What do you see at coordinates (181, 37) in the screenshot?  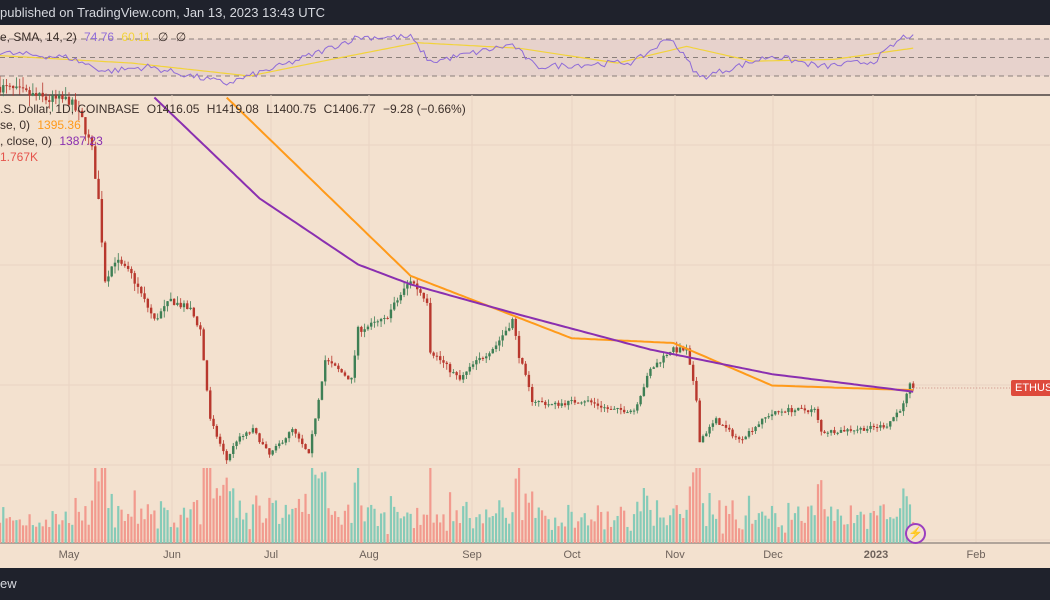 I see `rsi-extra-2: ∅` at bounding box center [181, 37].